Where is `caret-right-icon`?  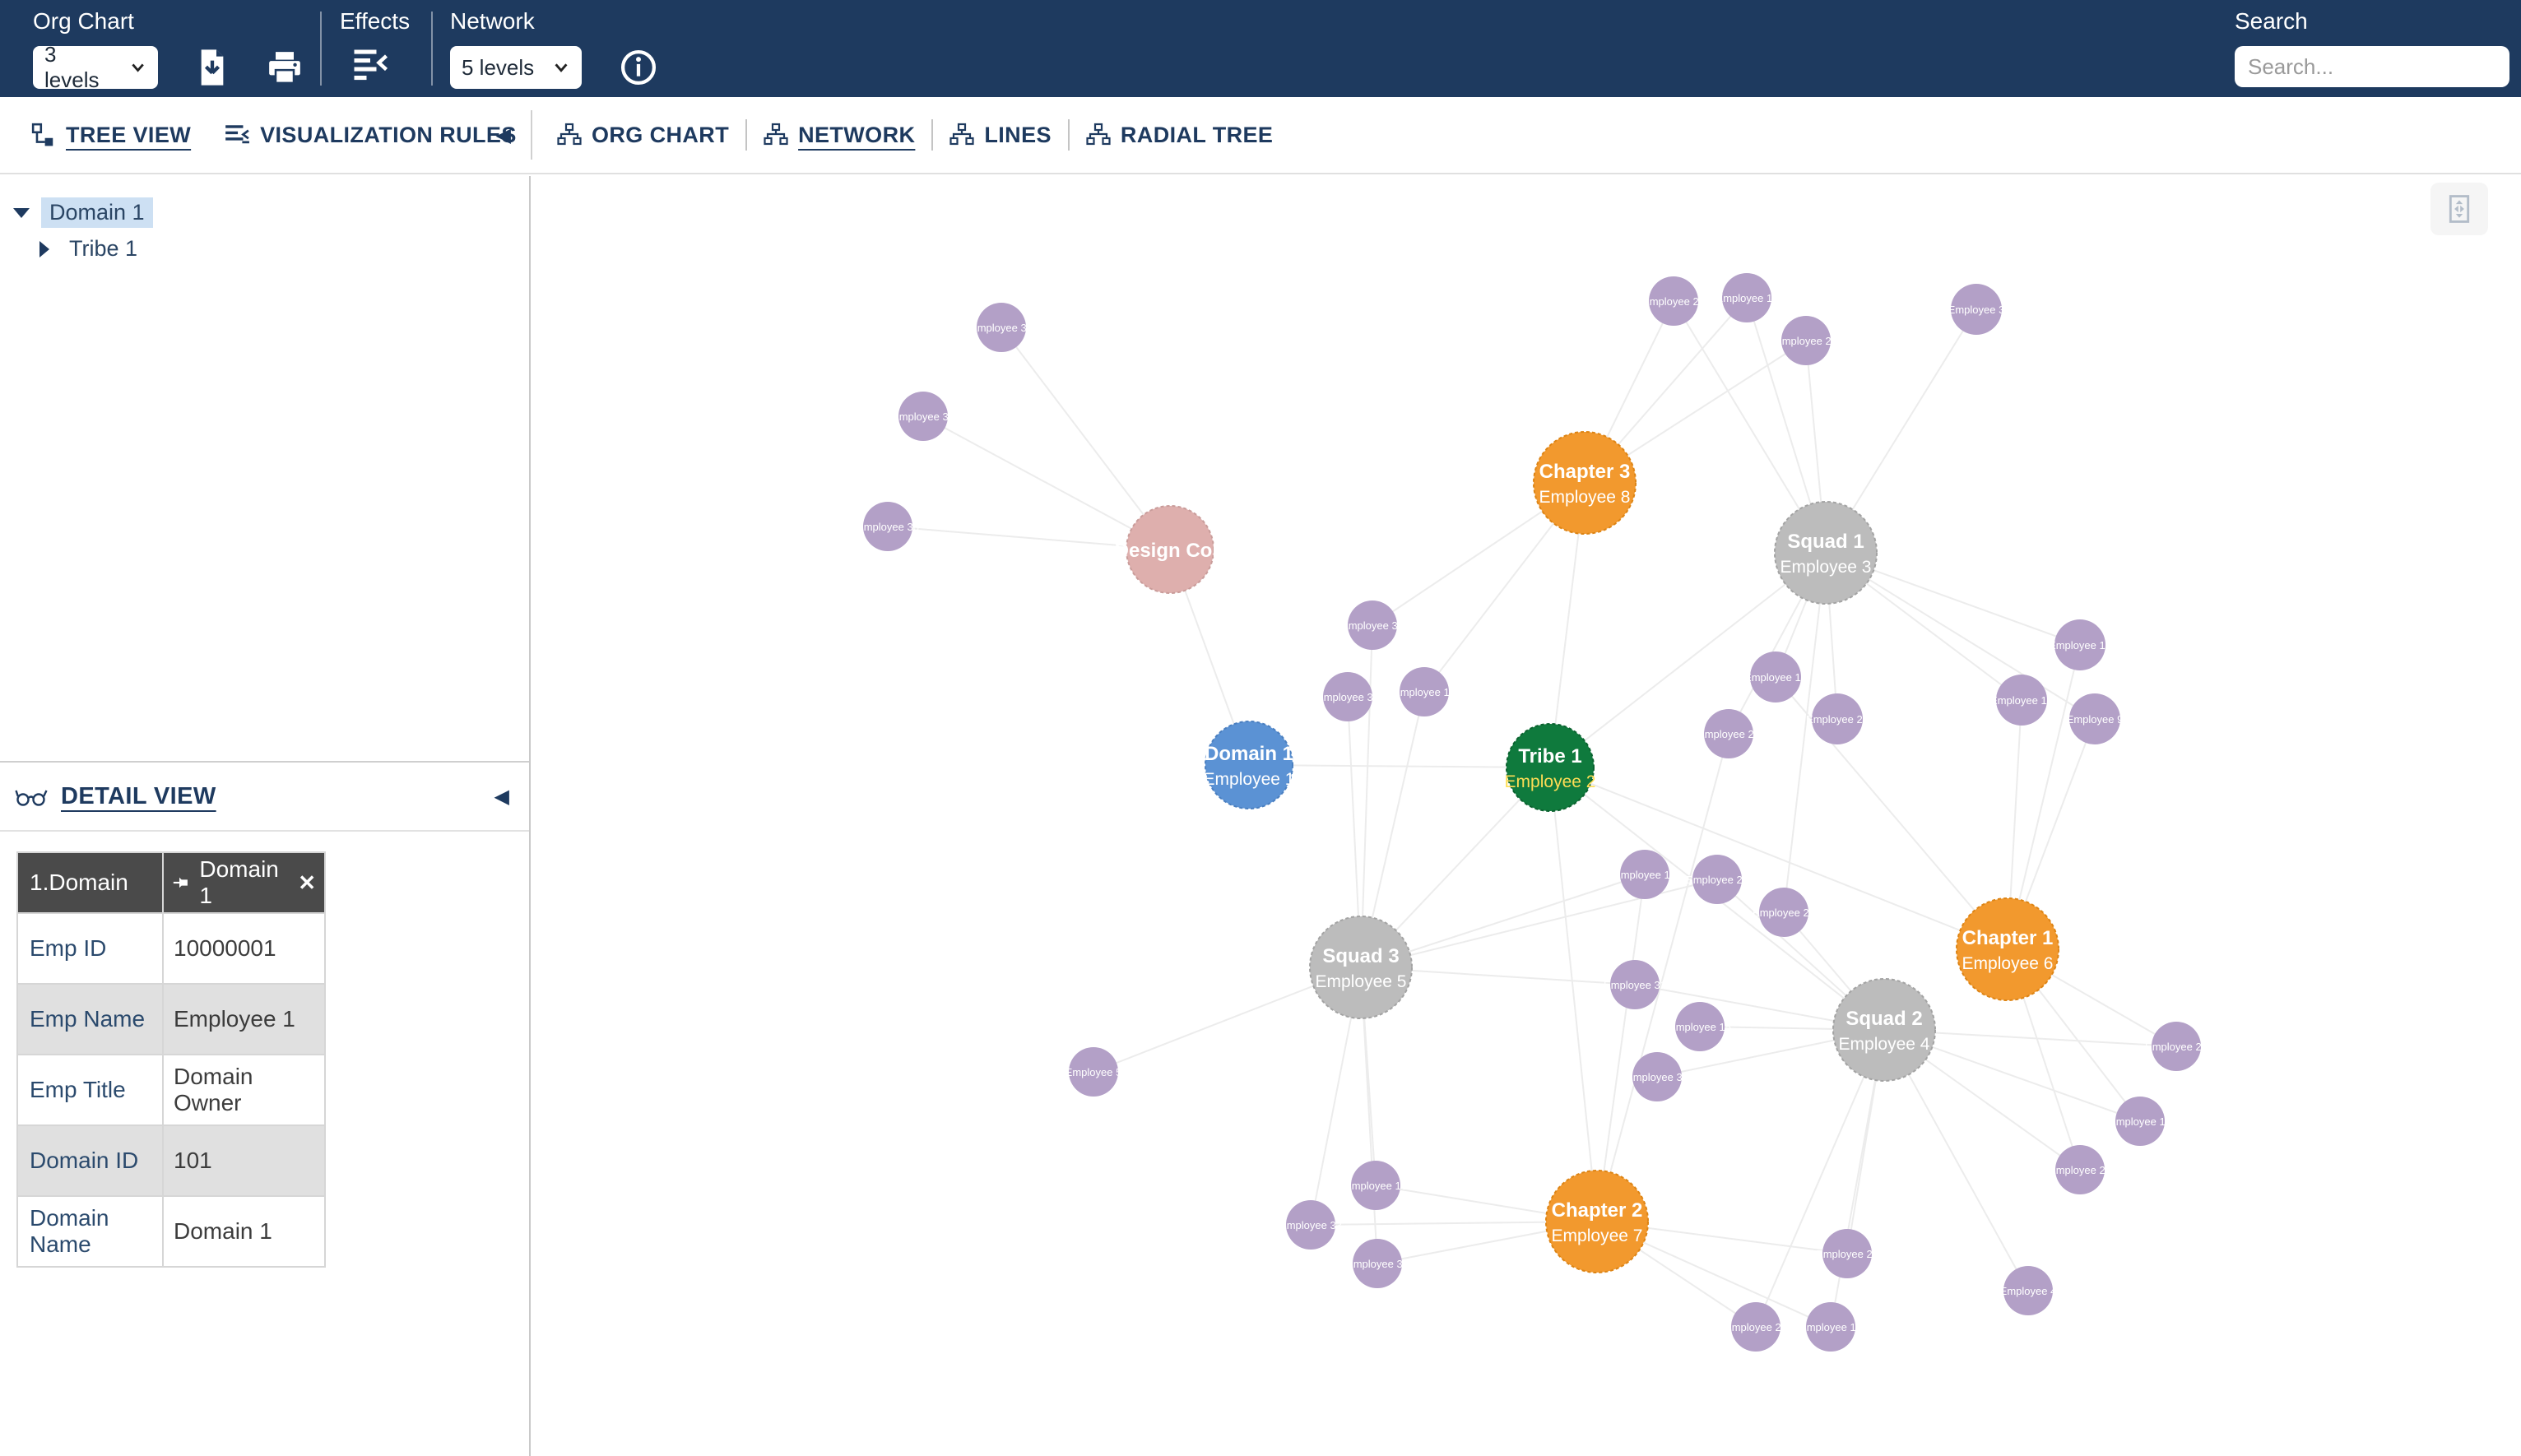 caret-right-icon is located at coordinates (44, 248).